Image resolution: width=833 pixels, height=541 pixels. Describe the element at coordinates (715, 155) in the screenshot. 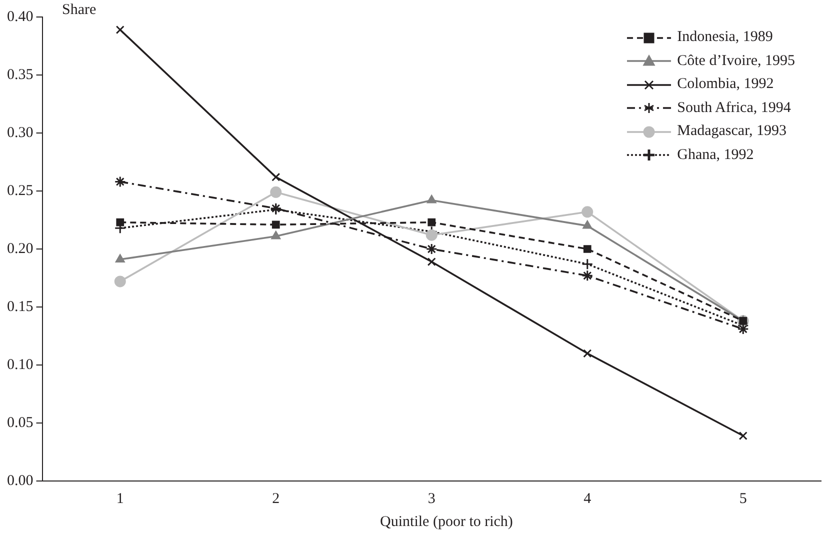

I see `legend-label: Ghana, 1992` at that location.